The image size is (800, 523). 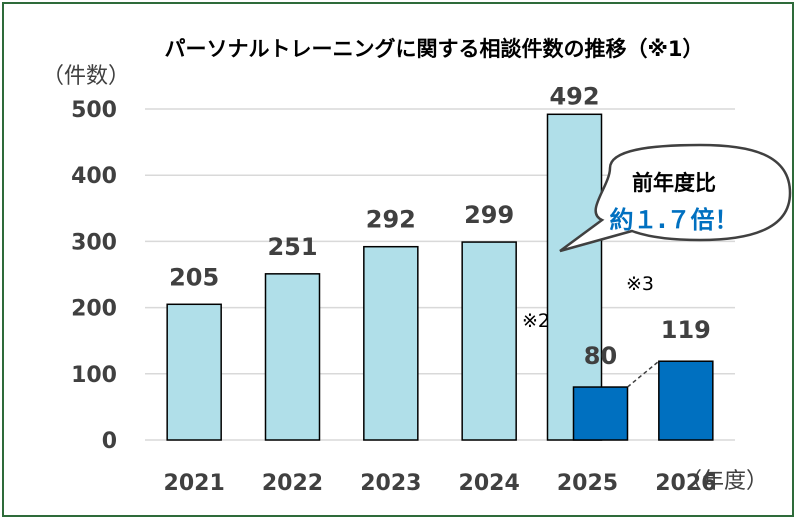 I want to click on note-2025: ※2, so click(x=536, y=321).